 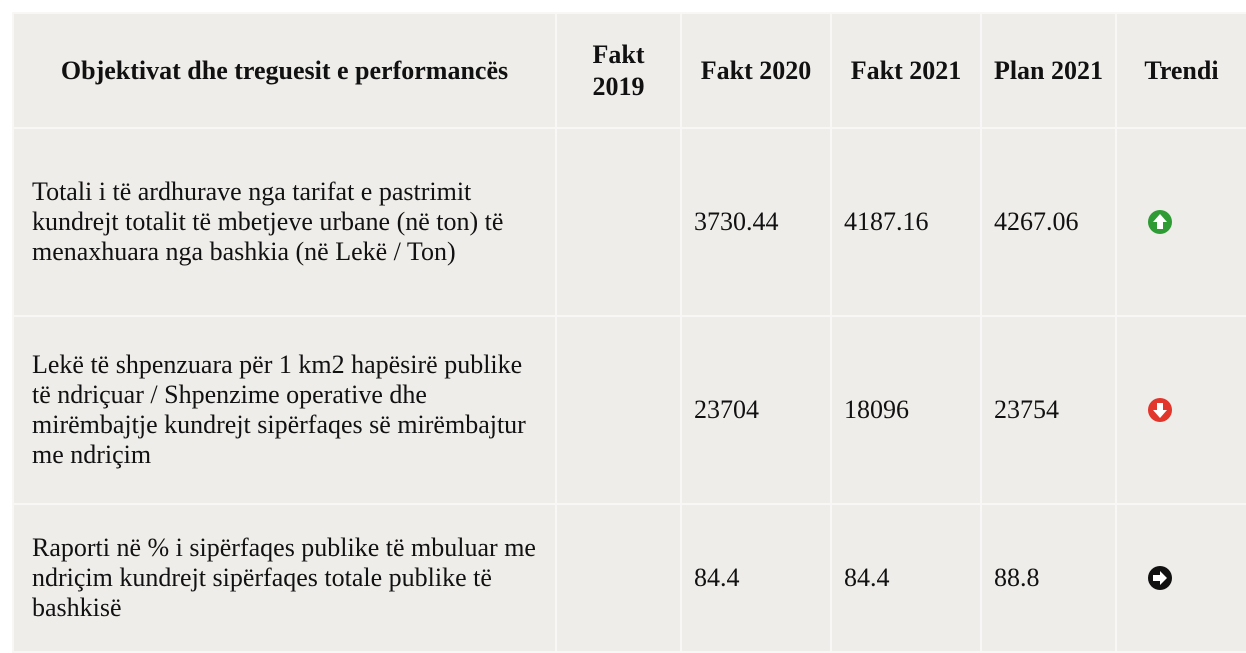 I want to click on header-cell: Fakt 2020, so click(x=756, y=70).